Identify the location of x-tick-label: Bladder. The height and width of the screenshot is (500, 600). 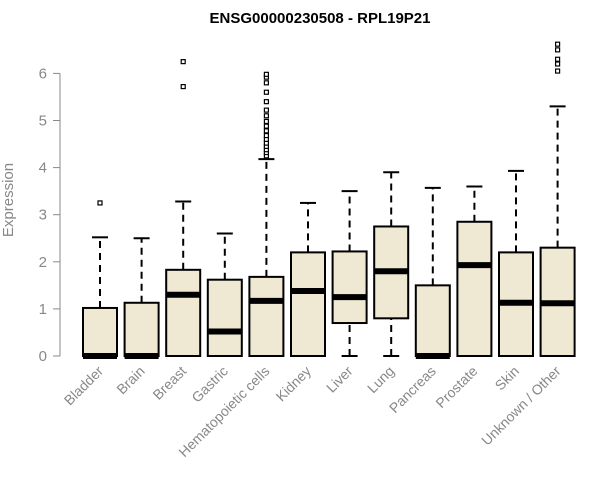
(84, 386).